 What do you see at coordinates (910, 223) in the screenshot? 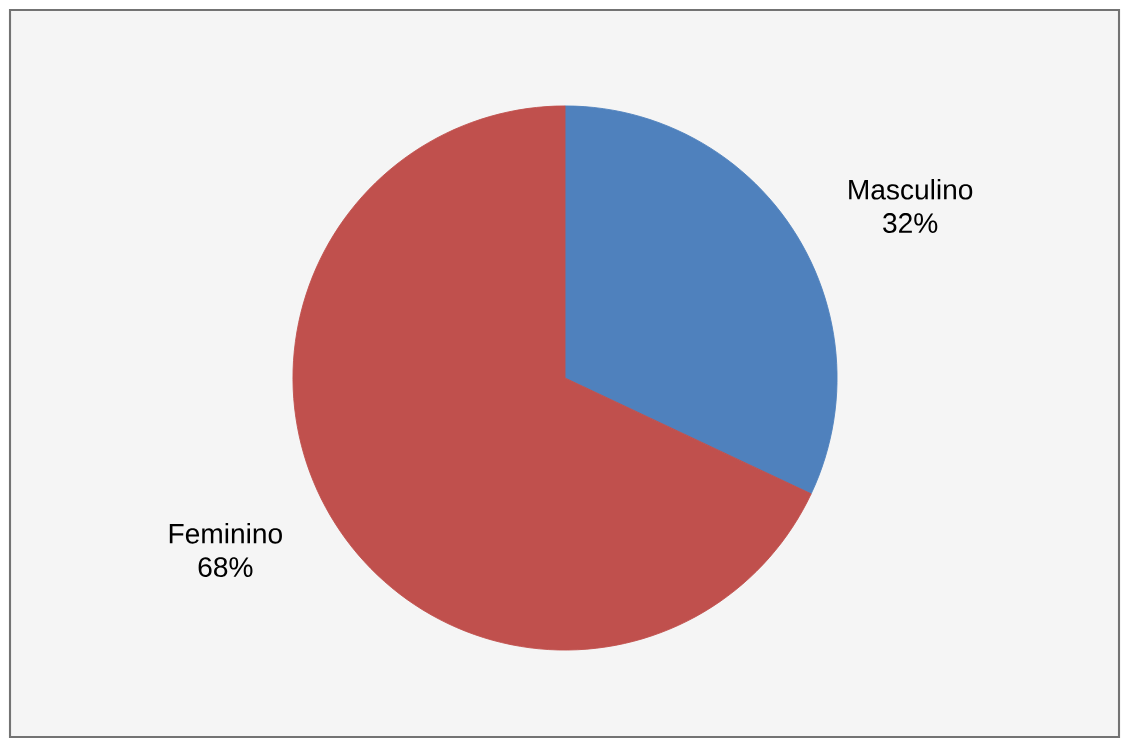
I see `data-label: 32%` at bounding box center [910, 223].